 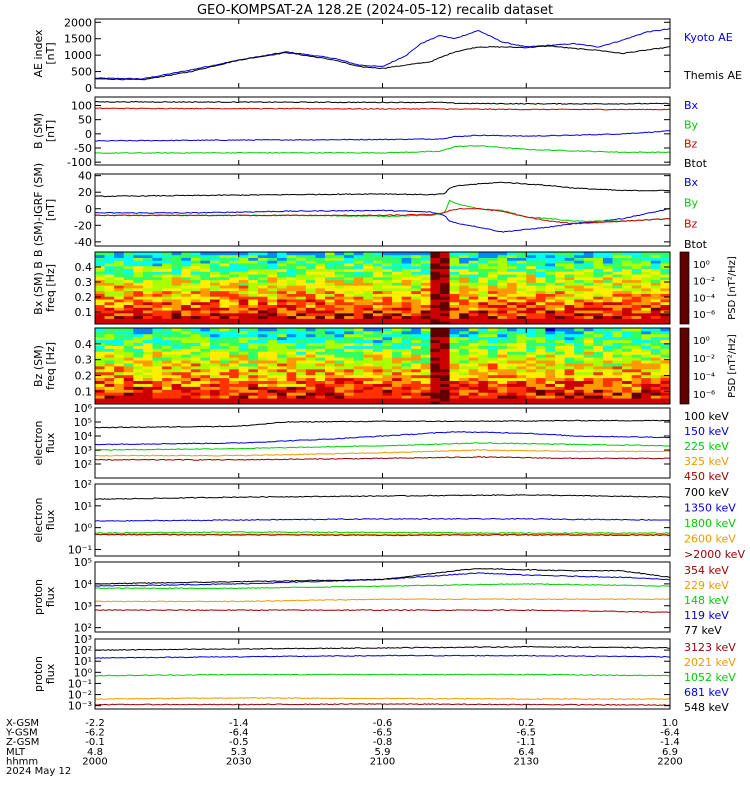 What do you see at coordinates (710, 539) in the screenshot?
I see `legend-entry: 2600 keV` at bounding box center [710, 539].